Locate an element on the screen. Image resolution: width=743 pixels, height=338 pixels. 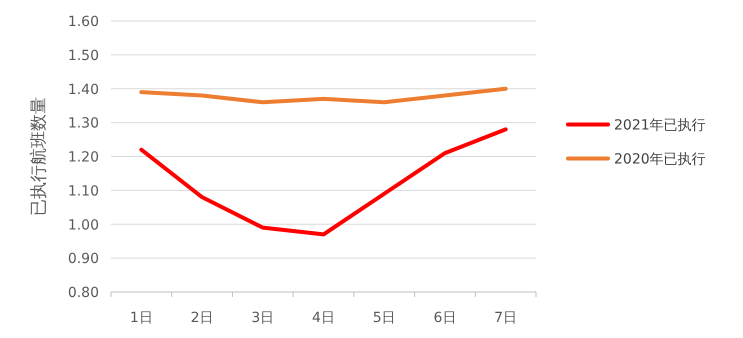
y-tick-label: 0.80 is located at coordinates (83, 293).